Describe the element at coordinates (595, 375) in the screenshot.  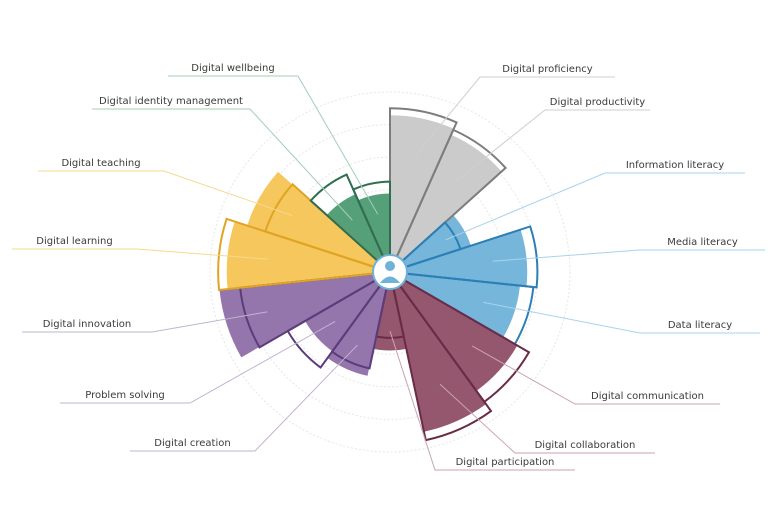
I see `leader-digital-communication` at that location.